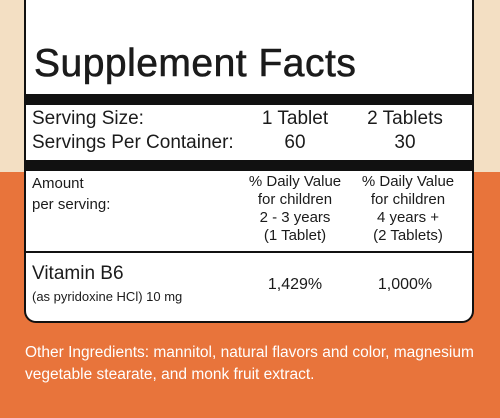 This screenshot has width=500, height=418. I want to click on thin-divider, so click(249, 252).